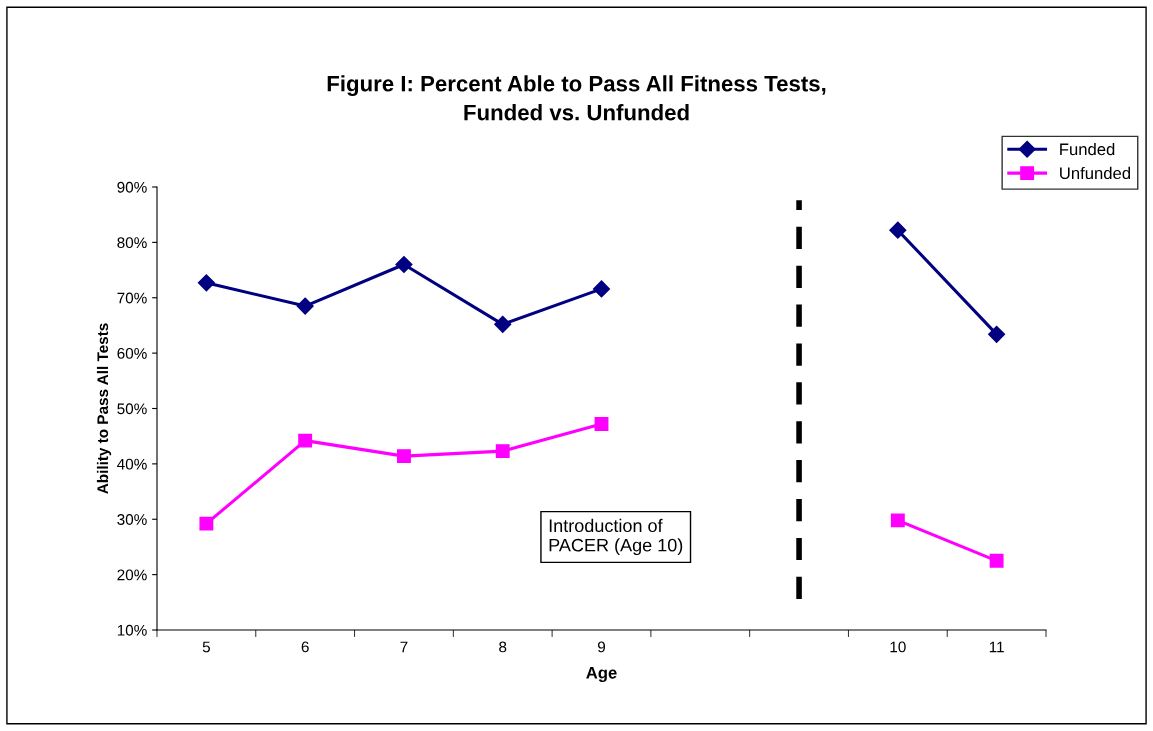 This screenshot has height=731, width=1153. What do you see at coordinates (206, 647) in the screenshot?
I see `x-tick-label: 5` at bounding box center [206, 647].